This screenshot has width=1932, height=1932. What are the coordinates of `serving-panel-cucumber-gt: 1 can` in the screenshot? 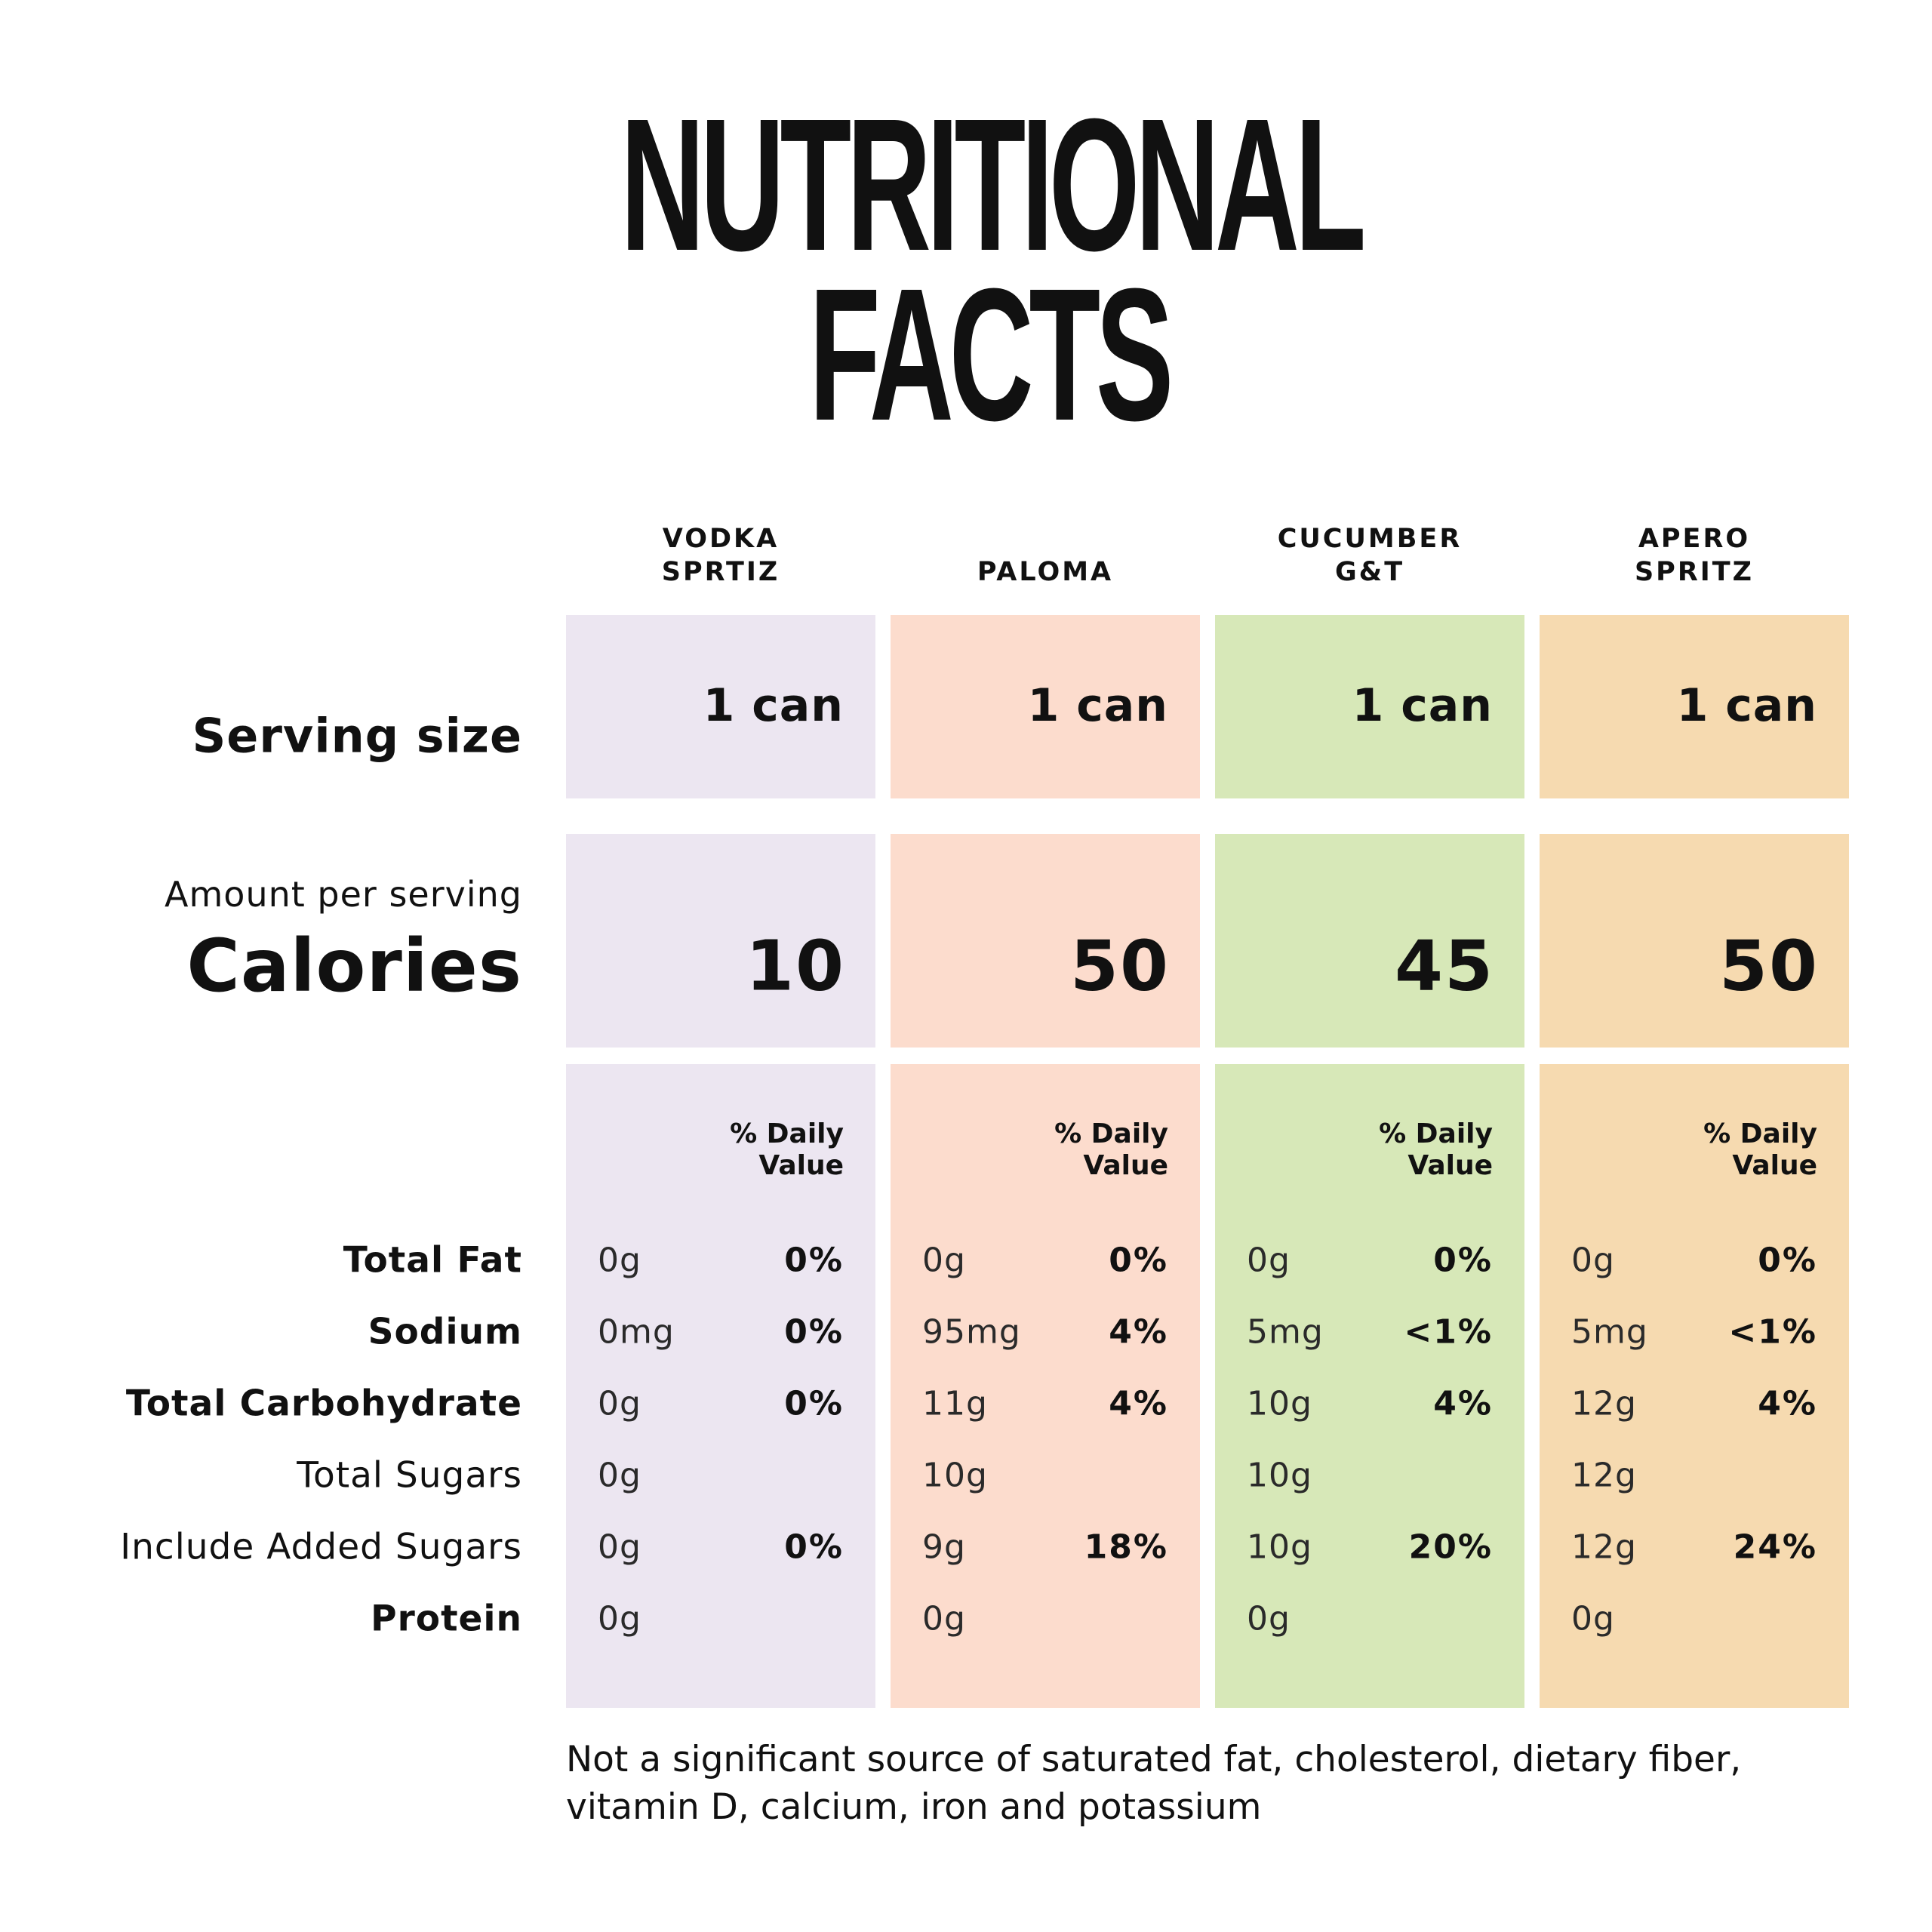 It's located at (1369, 706).